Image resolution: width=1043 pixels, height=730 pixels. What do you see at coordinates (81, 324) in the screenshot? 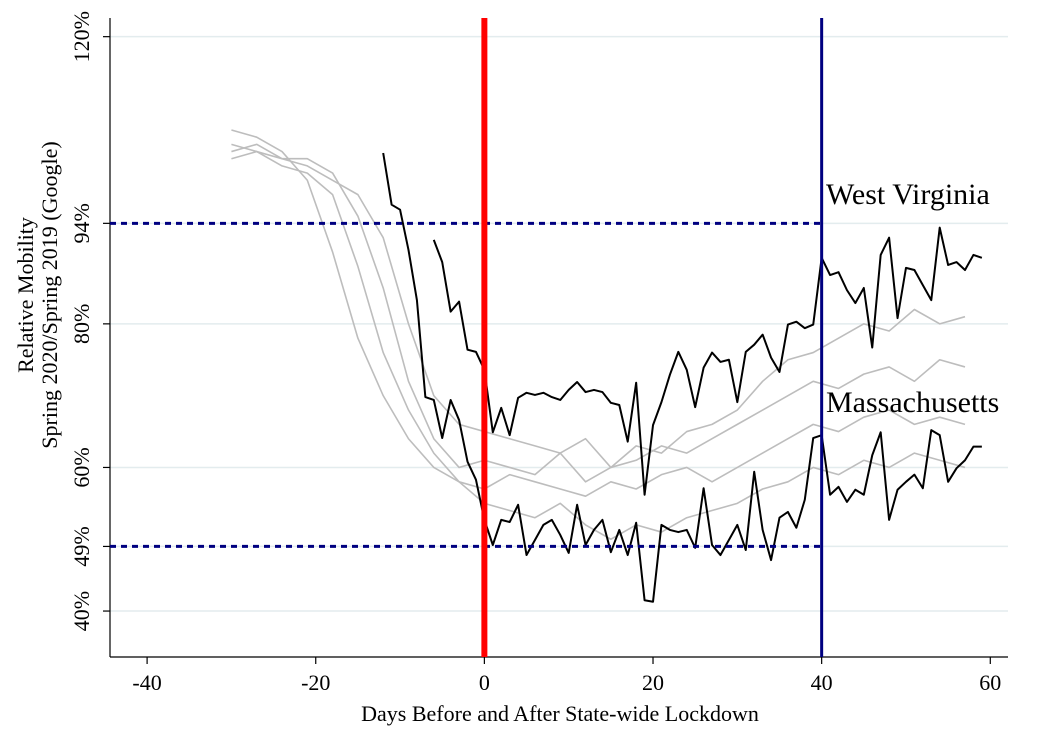
I see `y-tick-label: 80%` at bounding box center [81, 324].